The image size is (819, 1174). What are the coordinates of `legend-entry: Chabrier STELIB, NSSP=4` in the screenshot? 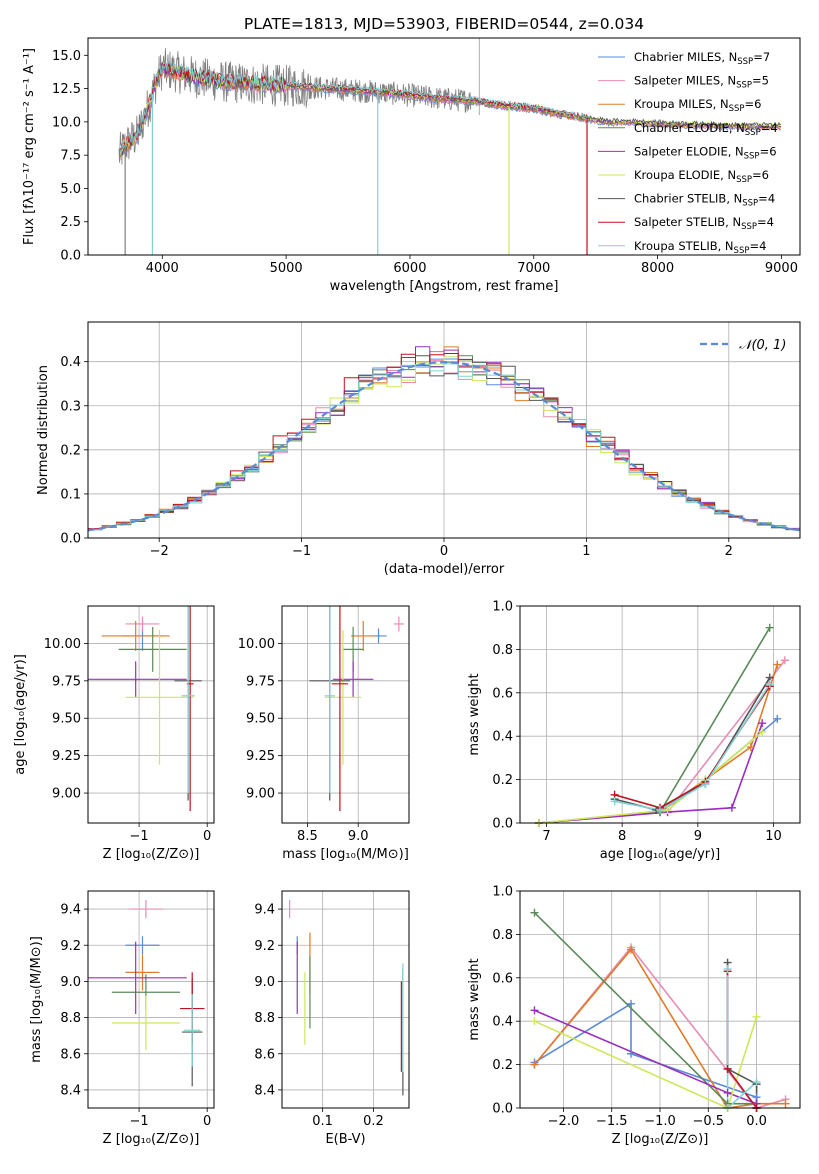 It's located at (704, 200).